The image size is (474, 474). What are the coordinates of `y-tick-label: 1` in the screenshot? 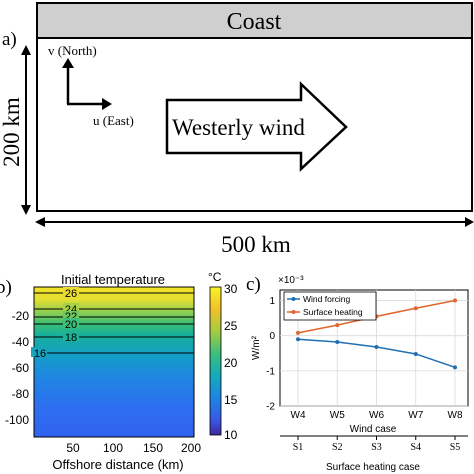 It's located at (272, 301).